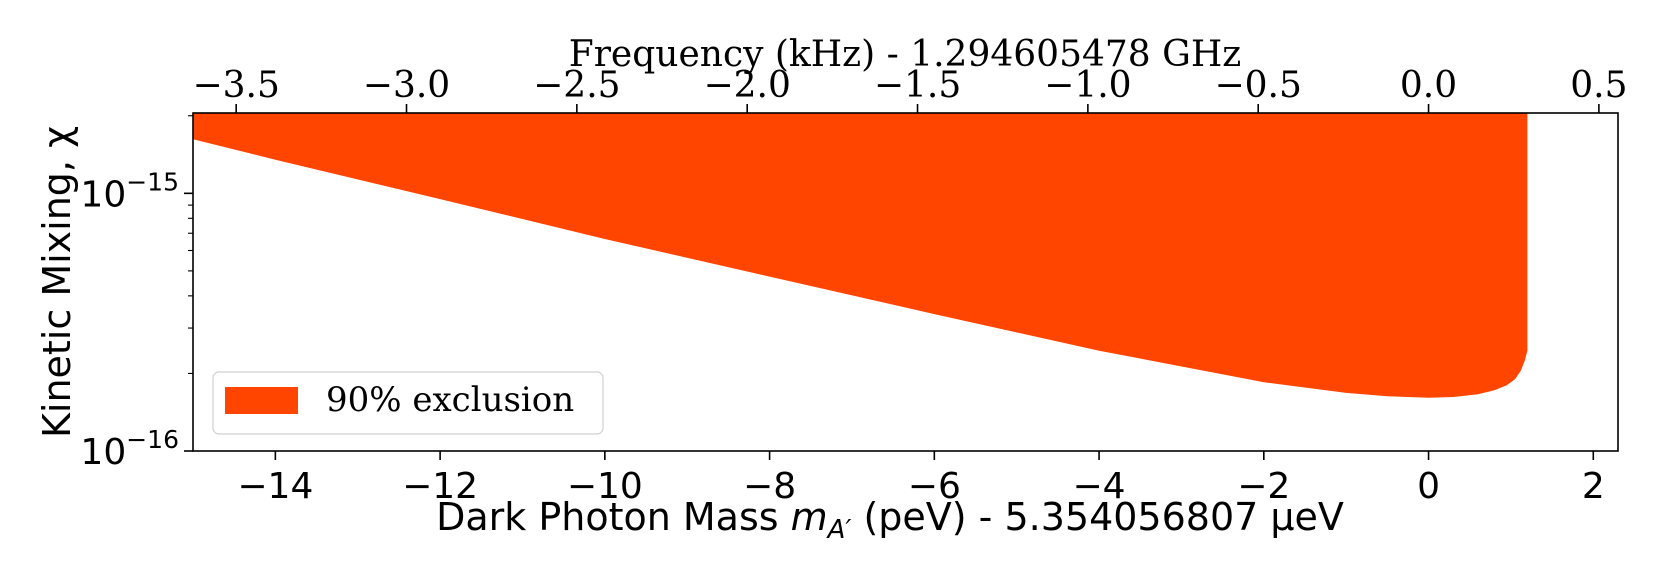  I want to click on x-tick-label: −10, so click(605, 486).